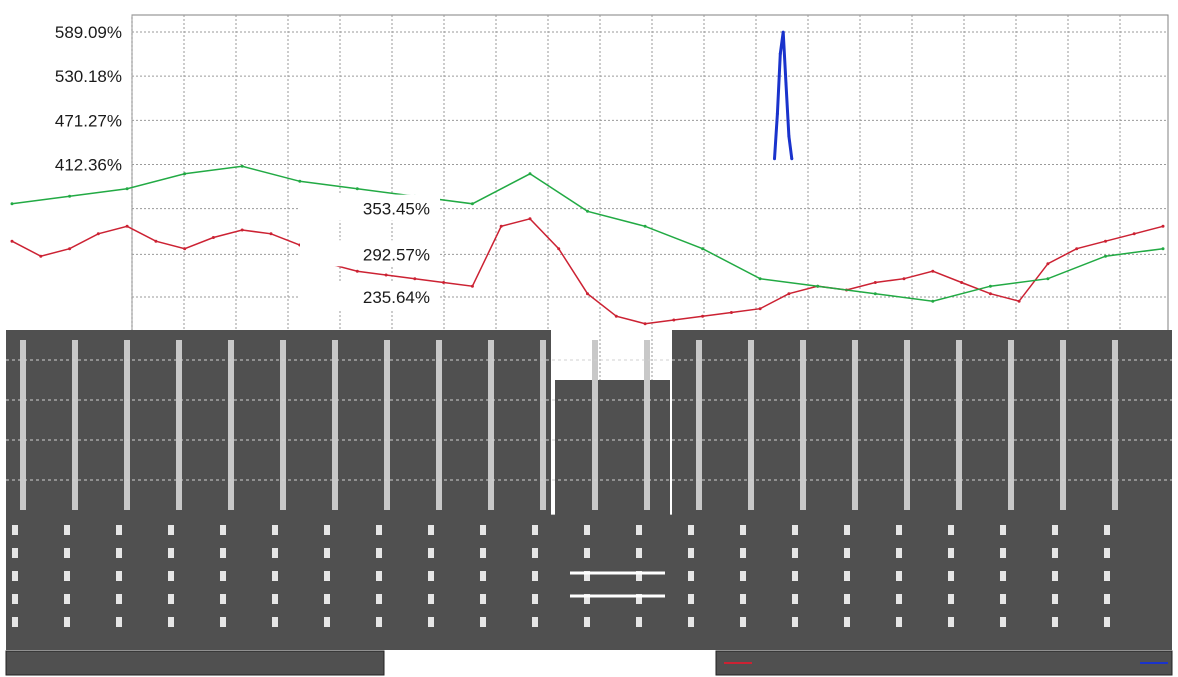 The width and height of the screenshot is (1178, 677). What do you see at coordinates (589, 663) in the screenshot?
I see `legend` at bounding box center [589, 663].